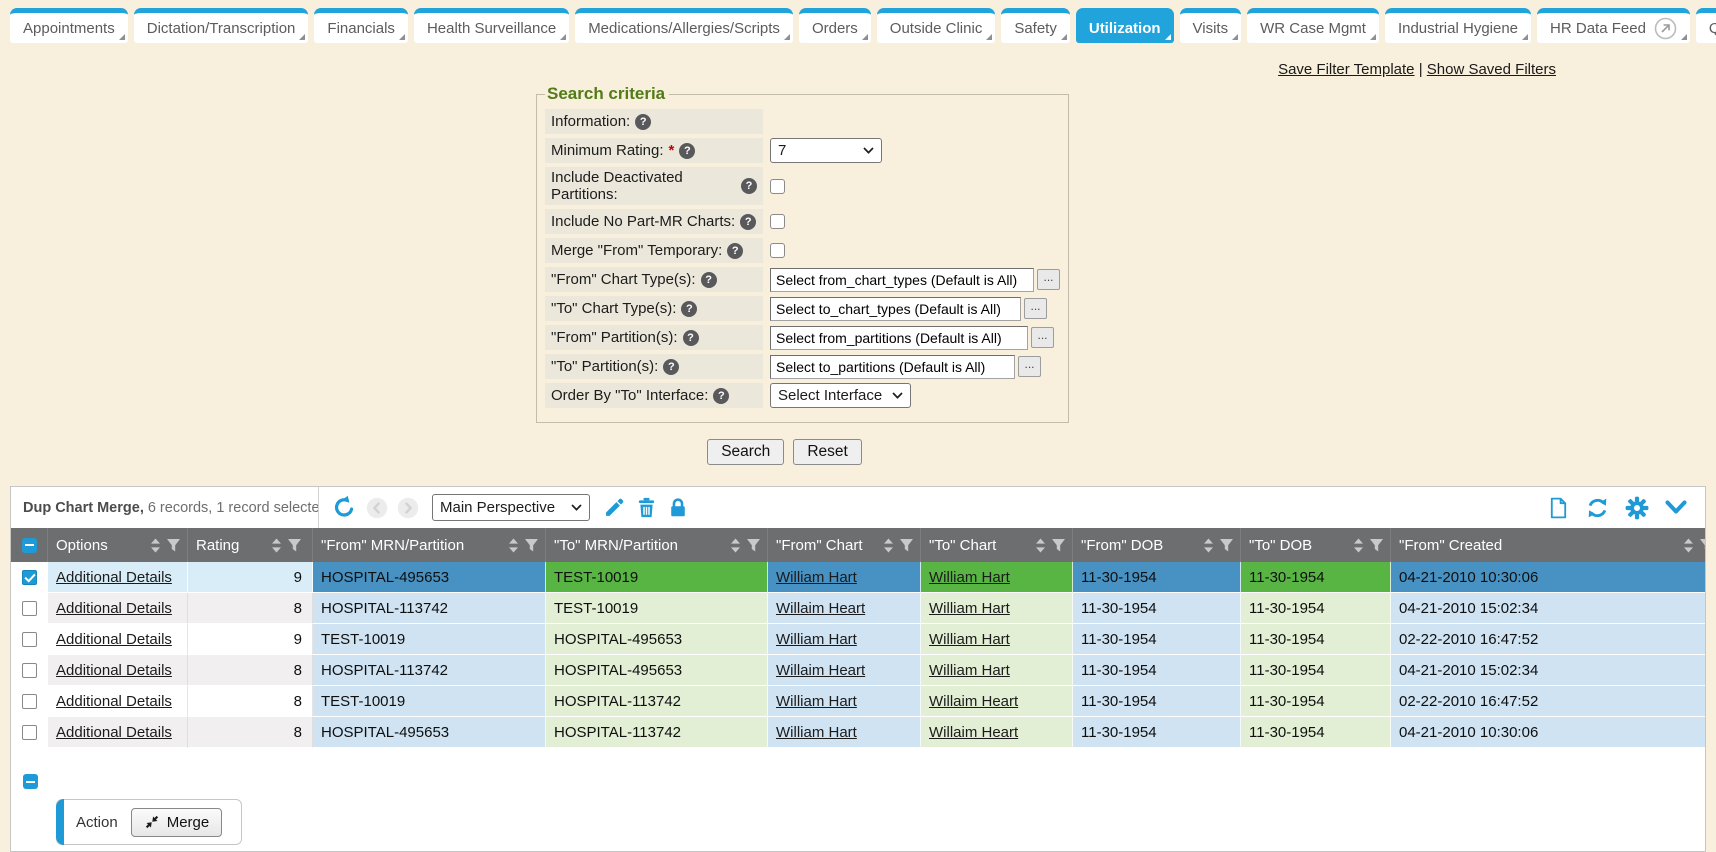 The image size is (1716, 852). I want to click on order-by-to-interface-select: Select Interface, so click(841, 395).